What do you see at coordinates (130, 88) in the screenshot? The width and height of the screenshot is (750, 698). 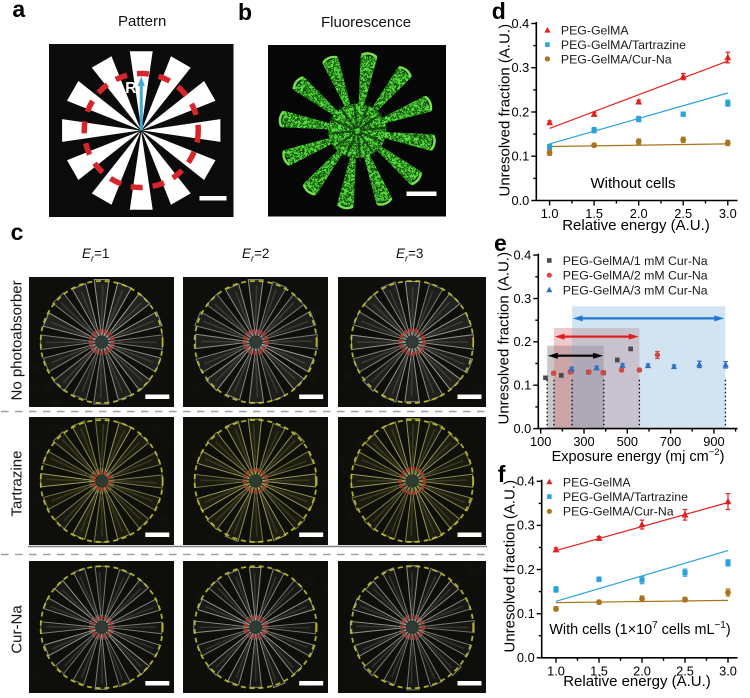 I see `svg-text: R` at bounding box center [130, 88].